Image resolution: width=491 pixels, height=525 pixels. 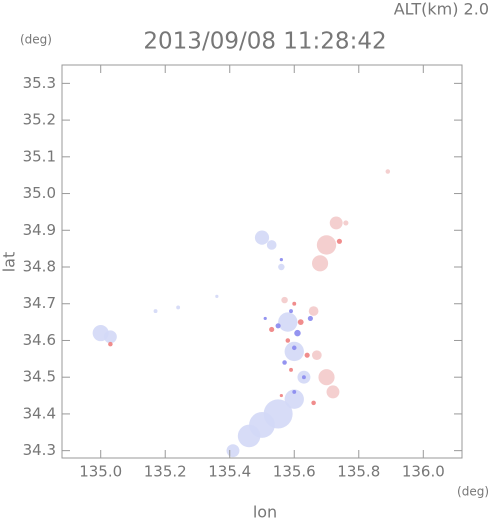 What do you see at coordinates (165, 472) in the screenshot?
I see `x-tick-label: 135.2` at bounding box center [165, 472].